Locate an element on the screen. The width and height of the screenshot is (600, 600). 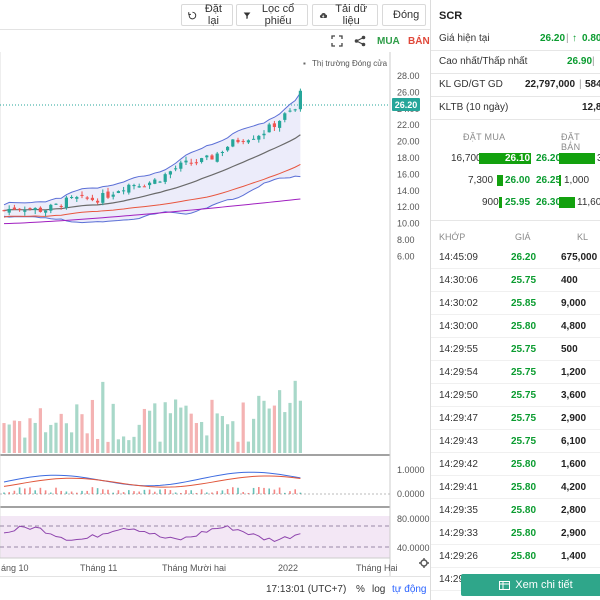
trade-price: 26.20 is located at coordinates (524, 257).